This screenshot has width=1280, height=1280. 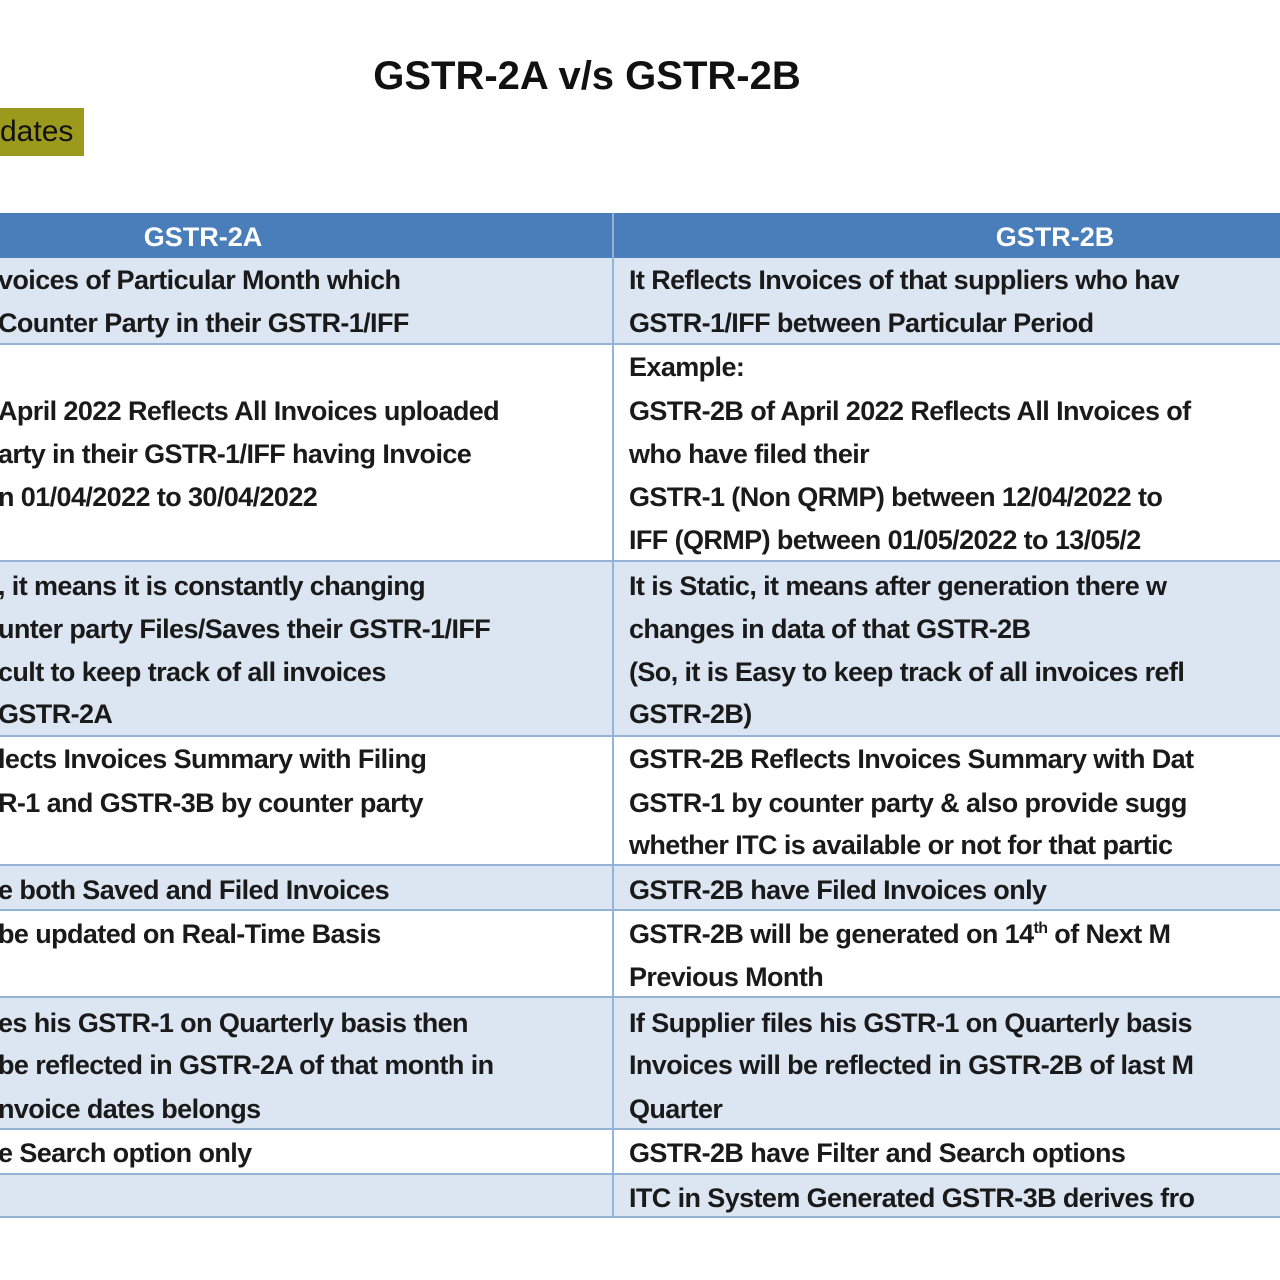 What do you see at coordinates (861, 323) in the screenshot?
I see `cell-text: GSTR-1/IFF between Particular Period` at bounding box center [861, 323].